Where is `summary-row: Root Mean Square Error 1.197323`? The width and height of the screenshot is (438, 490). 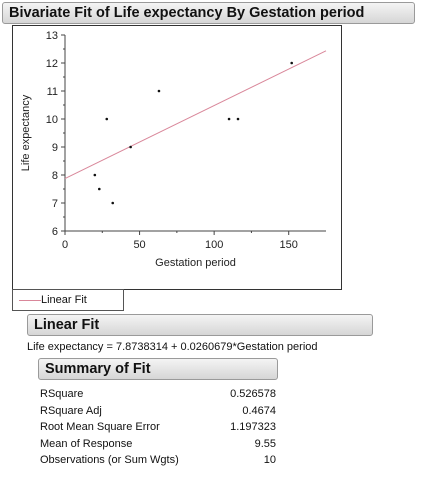
summary-row: Root Mean Square Error 1.197323 is located at coordinates (160, 427).